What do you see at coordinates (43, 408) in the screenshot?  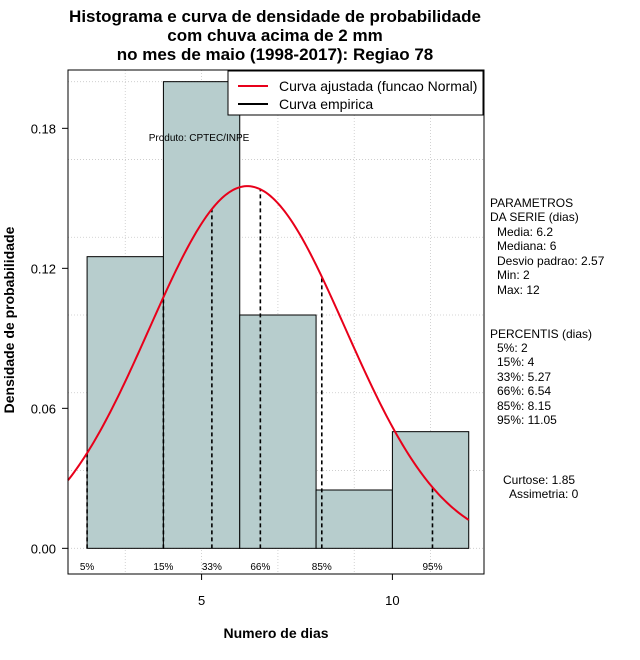 I see `y-tick-label-2: 0.06` at bounding box center [43, 408].